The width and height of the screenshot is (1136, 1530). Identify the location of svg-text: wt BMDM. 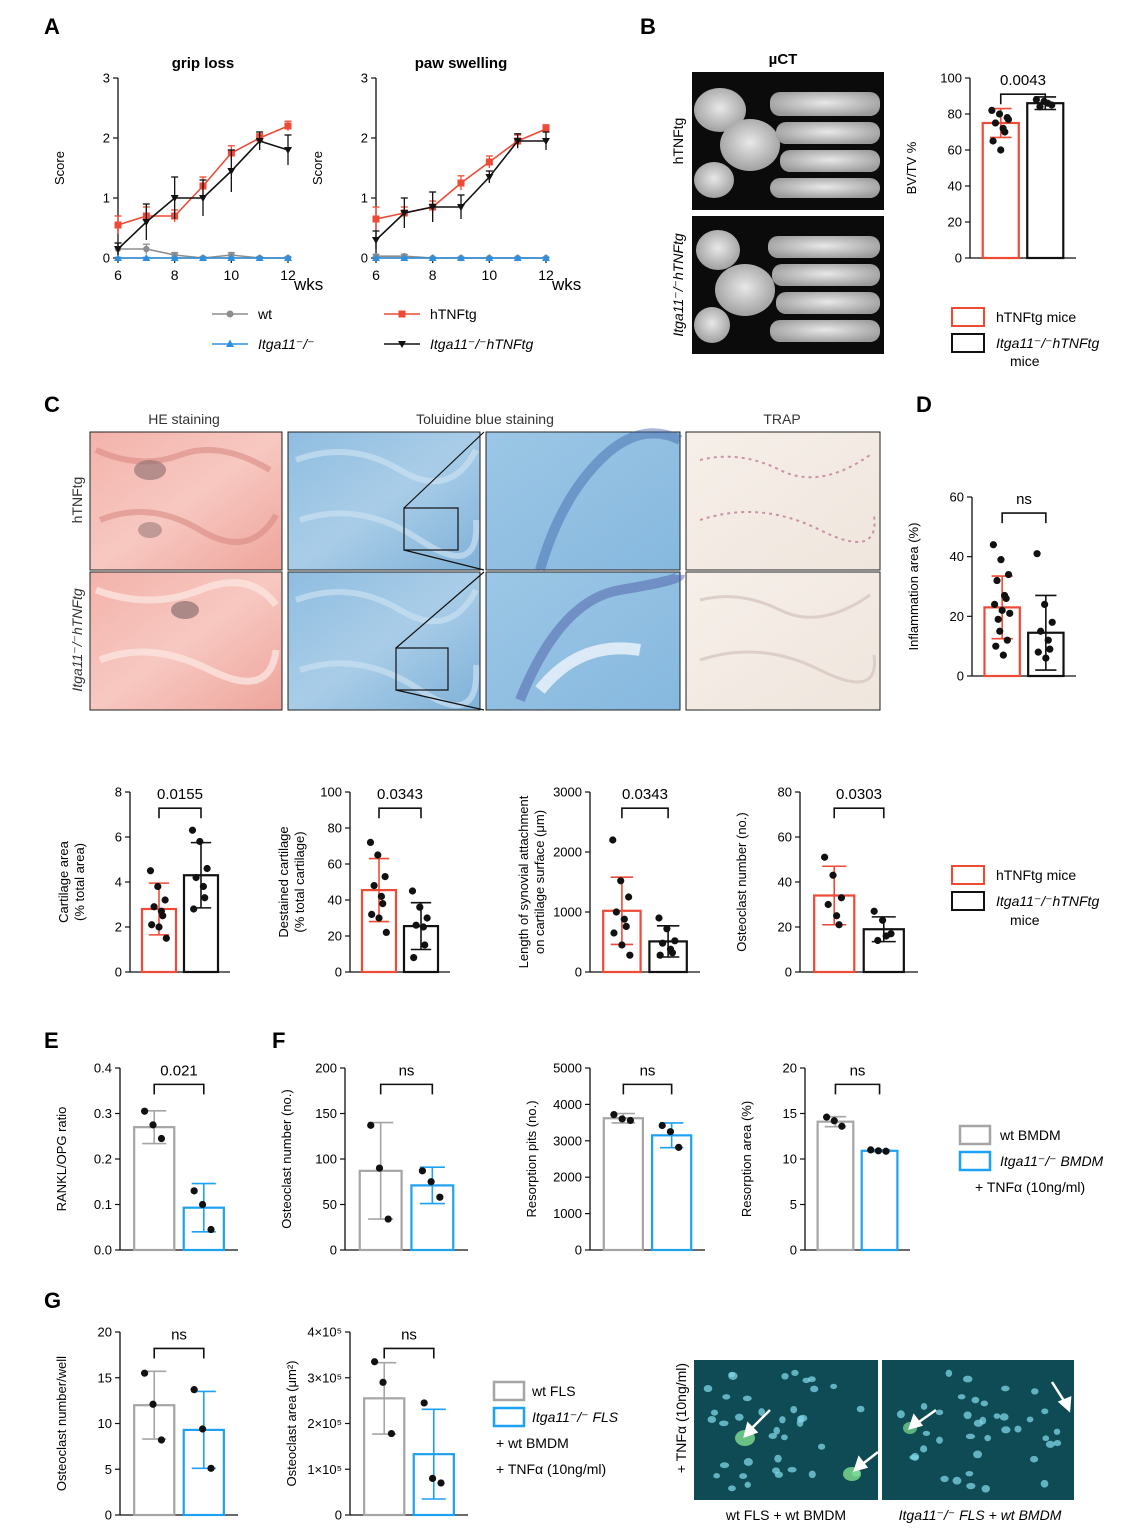
(1030, 1135).